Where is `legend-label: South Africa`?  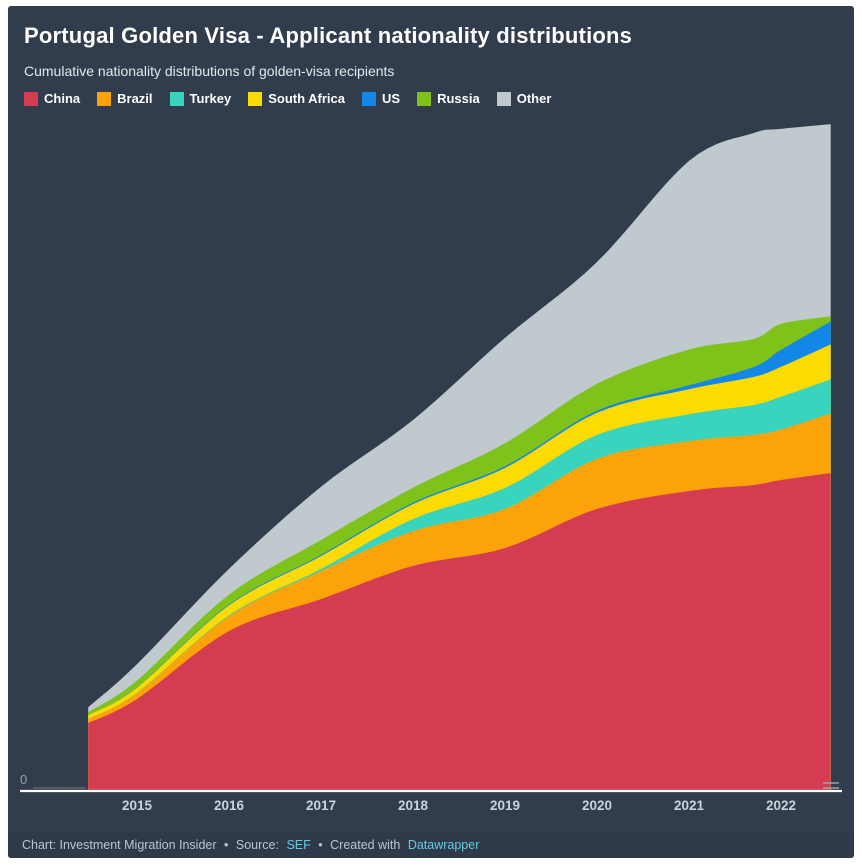
legend-label: South Africa is located at coordinates (307, 98).